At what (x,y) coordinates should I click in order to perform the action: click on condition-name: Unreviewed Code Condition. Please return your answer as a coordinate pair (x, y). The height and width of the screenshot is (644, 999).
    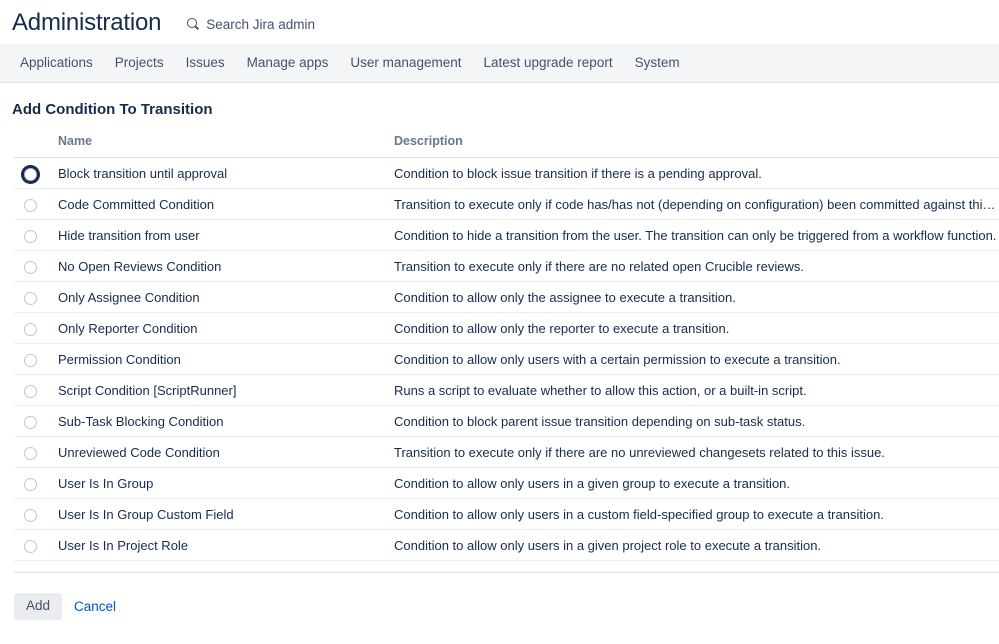
    Looking at the image, I should click on (226, 452).